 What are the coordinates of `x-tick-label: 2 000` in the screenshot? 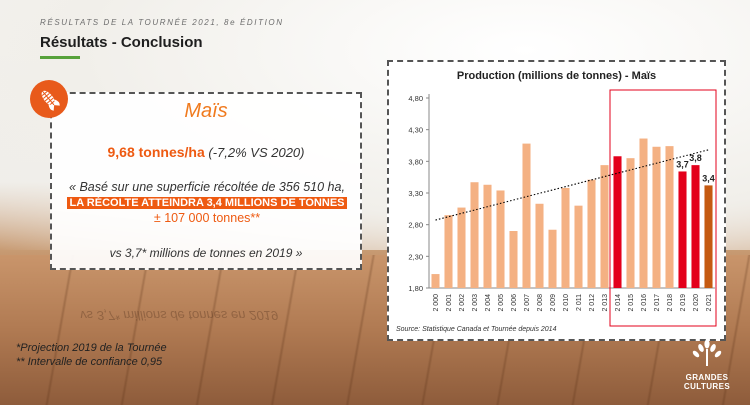 It's located at (436, 303).